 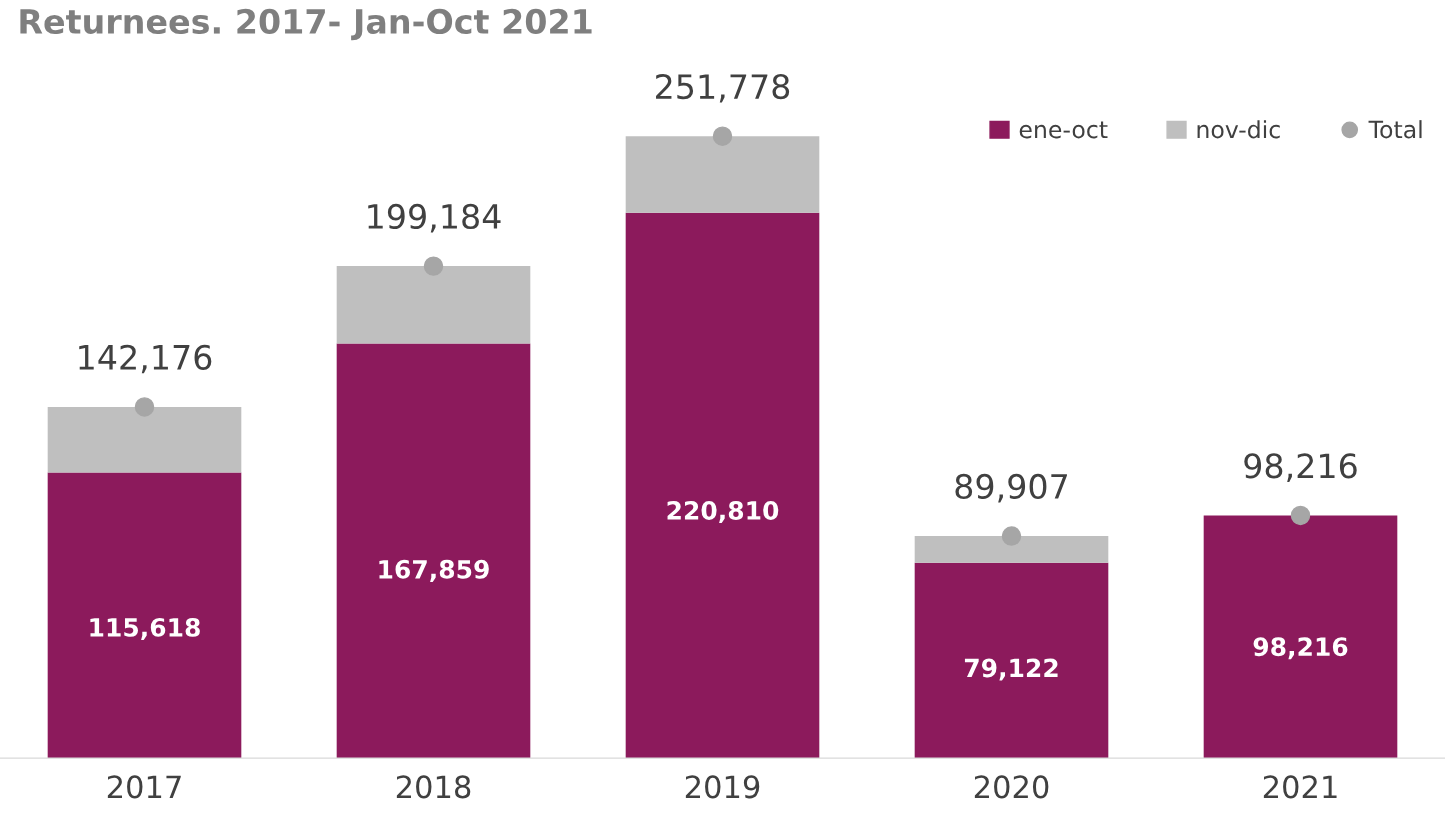 I want to click on data-label: 115,618, so click(x=145, y=629).